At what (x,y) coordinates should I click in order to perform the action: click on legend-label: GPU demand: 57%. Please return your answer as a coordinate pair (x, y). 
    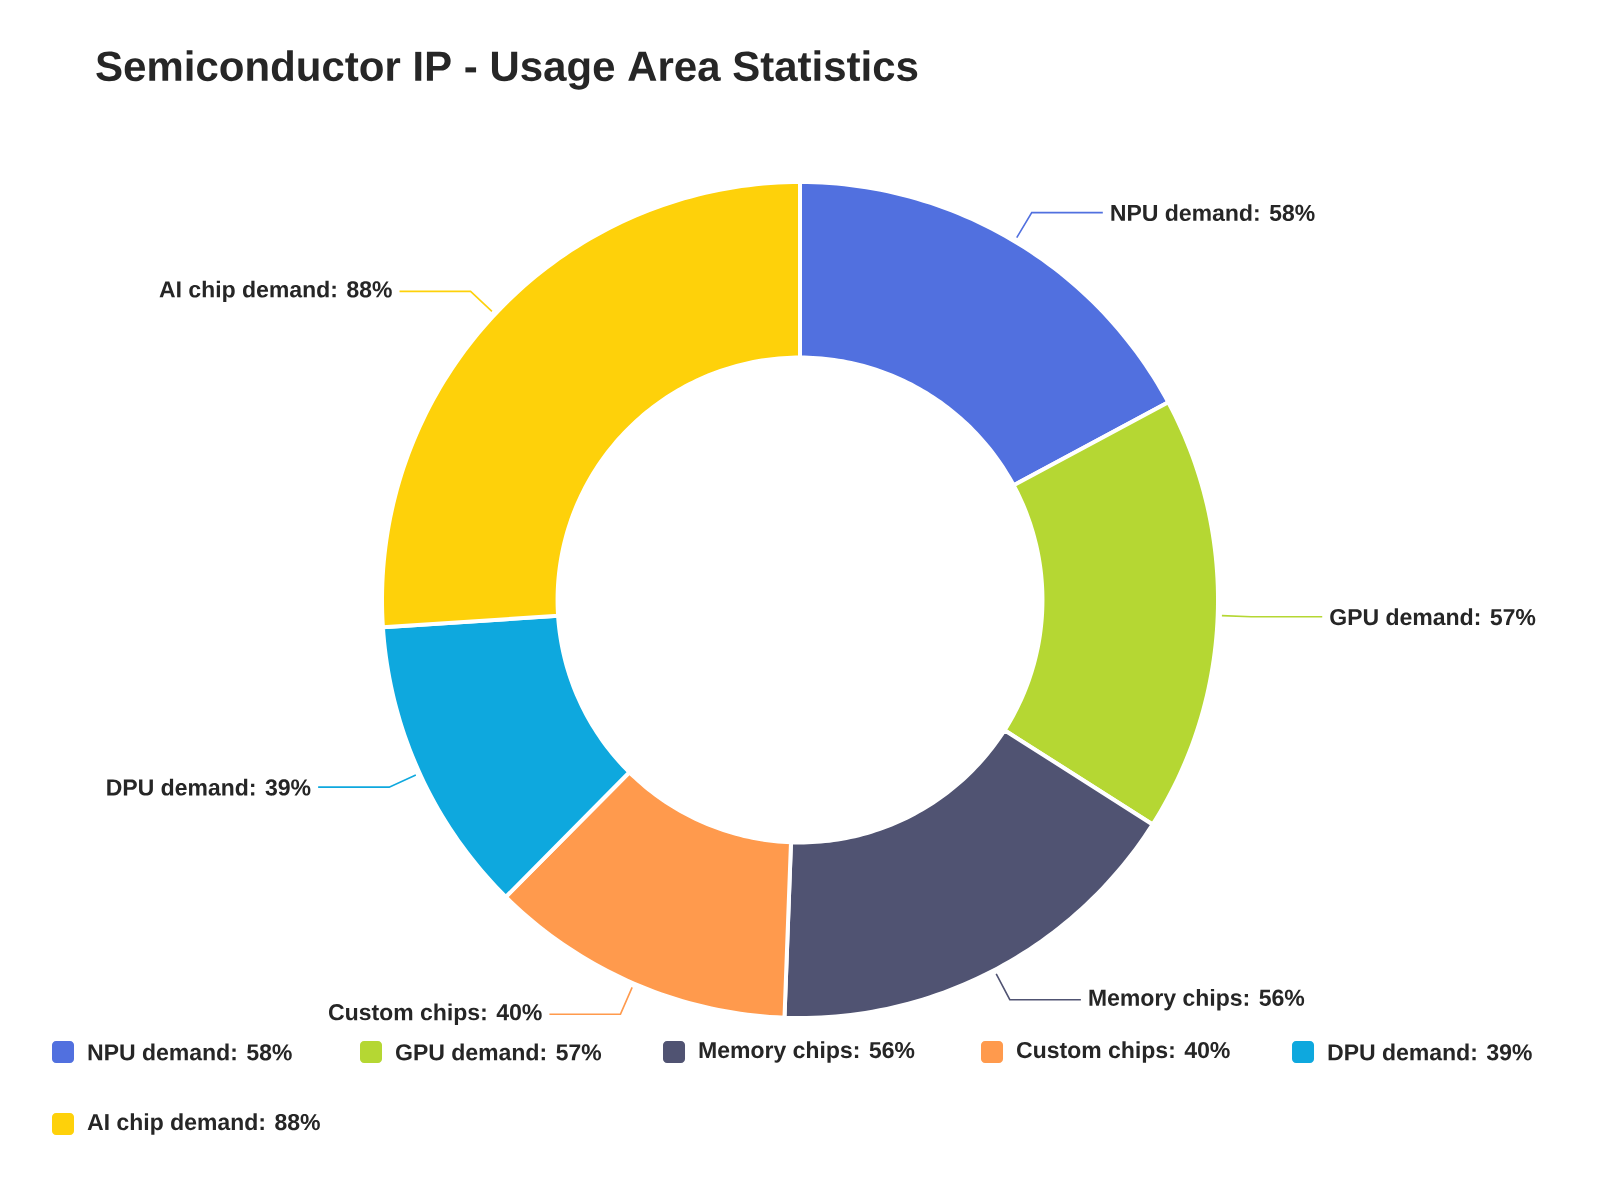
    Looking at the image, I should click on (499, 1052).